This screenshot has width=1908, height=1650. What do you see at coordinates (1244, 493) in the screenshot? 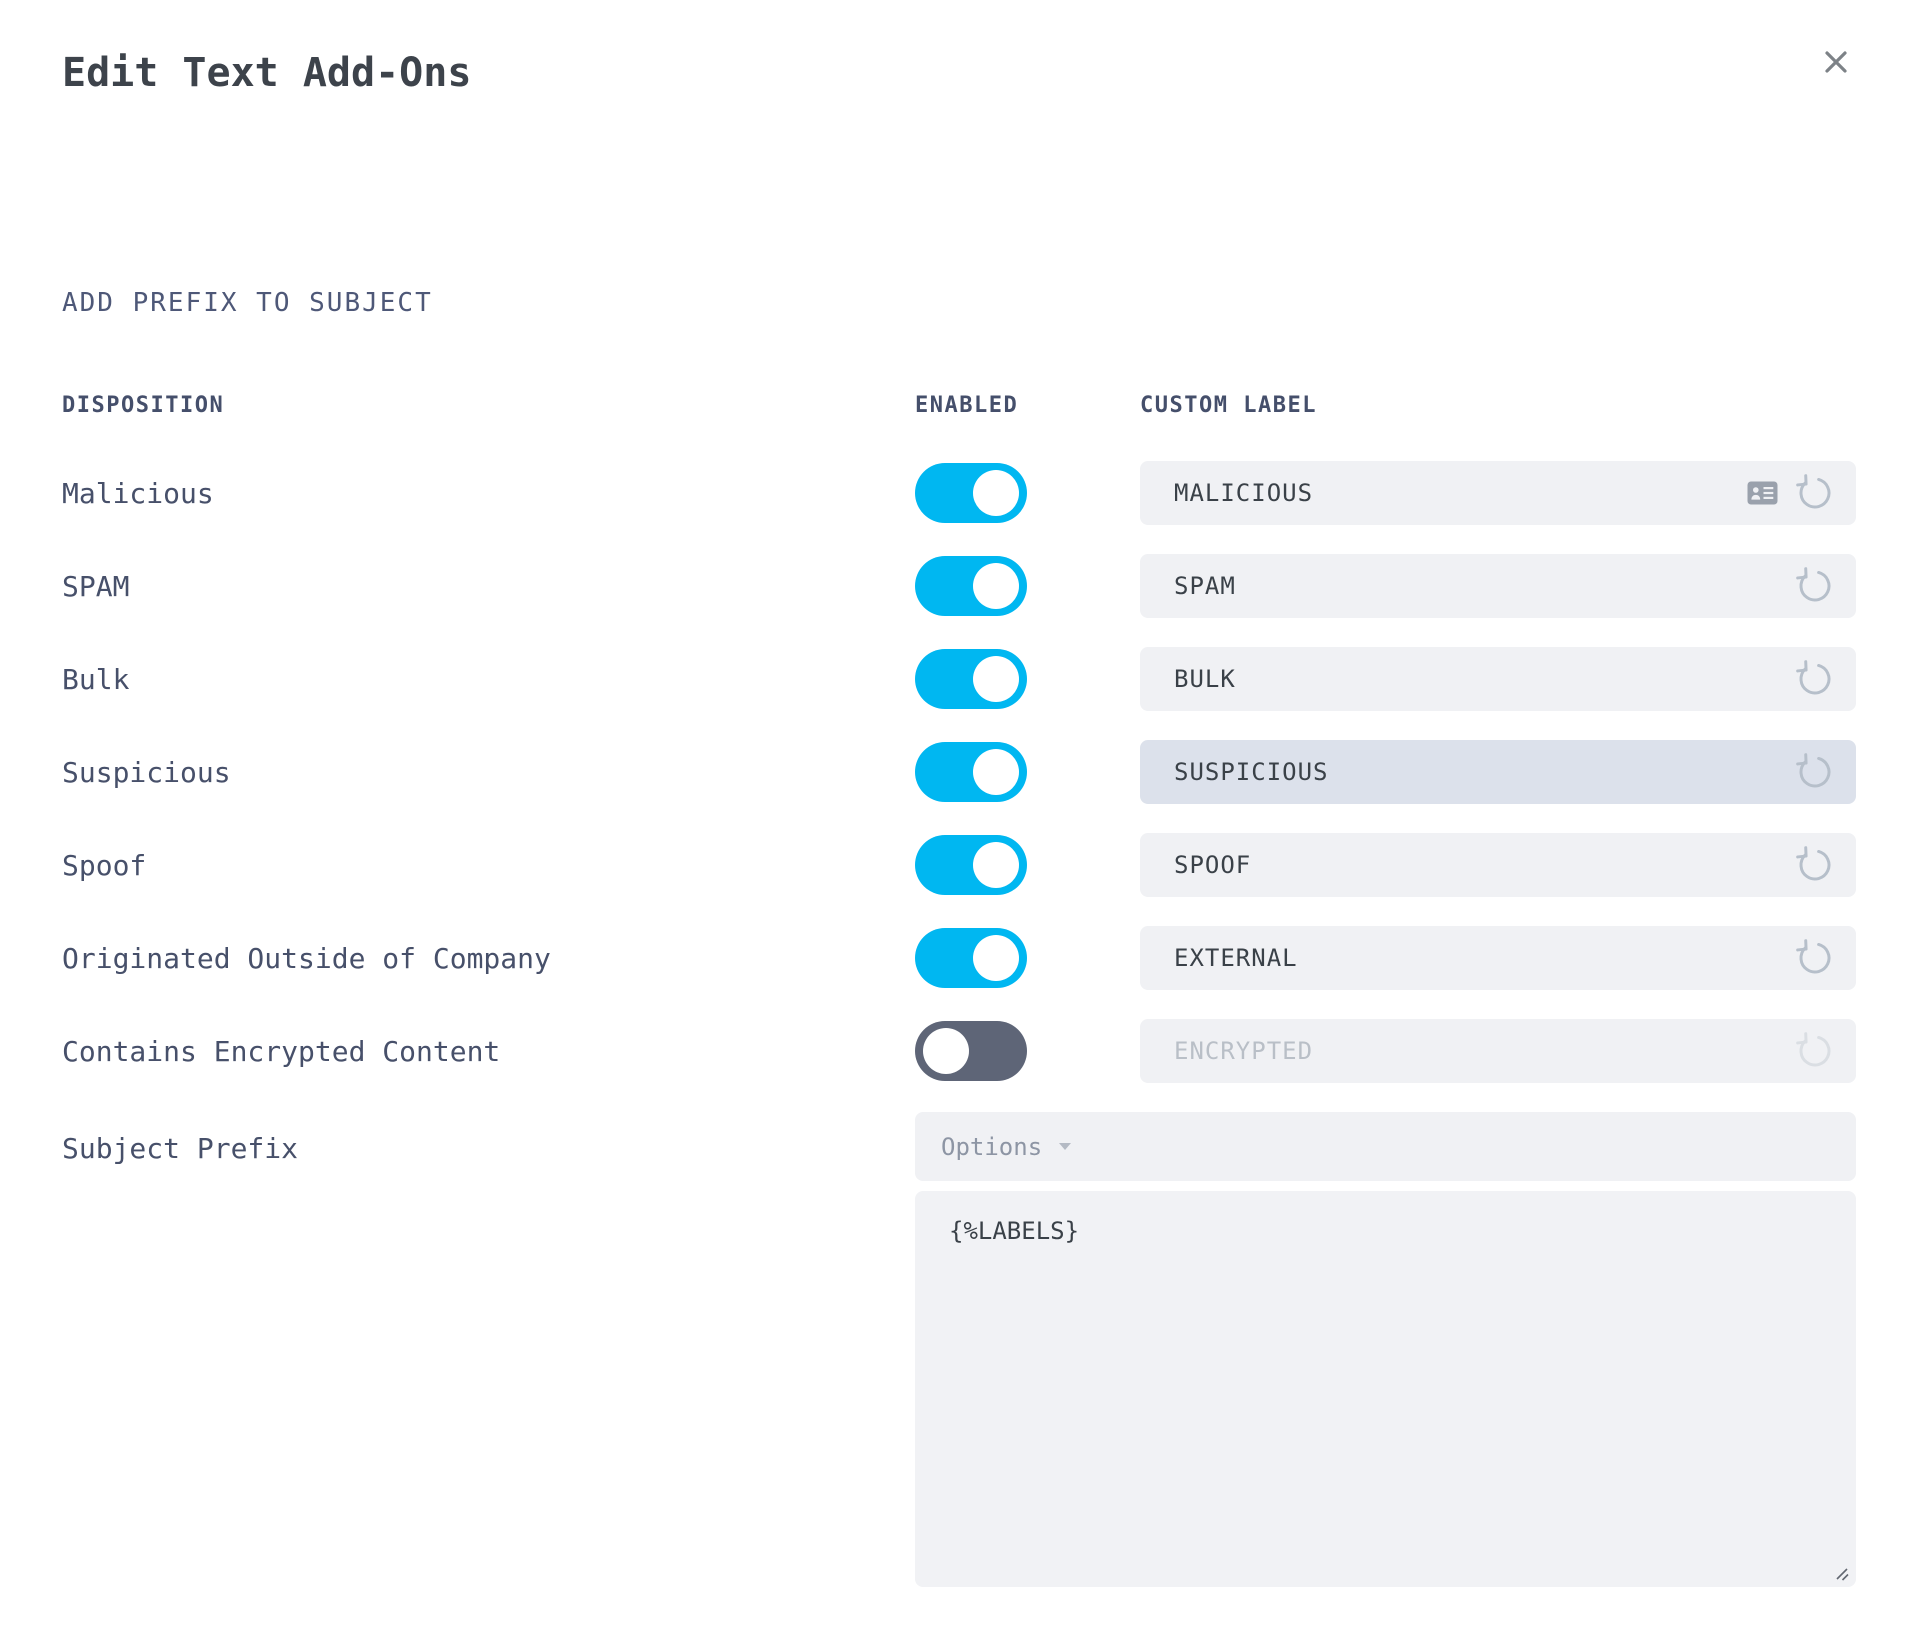
I see `custom-label-text: MALICIOUS` at bounding box center [1244, 493].